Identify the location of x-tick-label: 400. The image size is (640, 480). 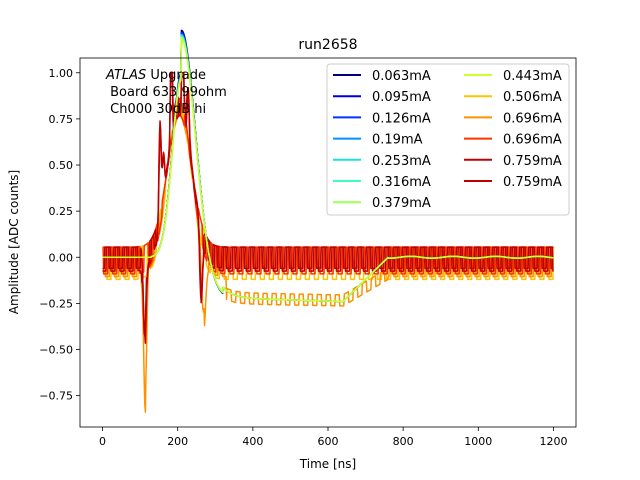
(252, 441).